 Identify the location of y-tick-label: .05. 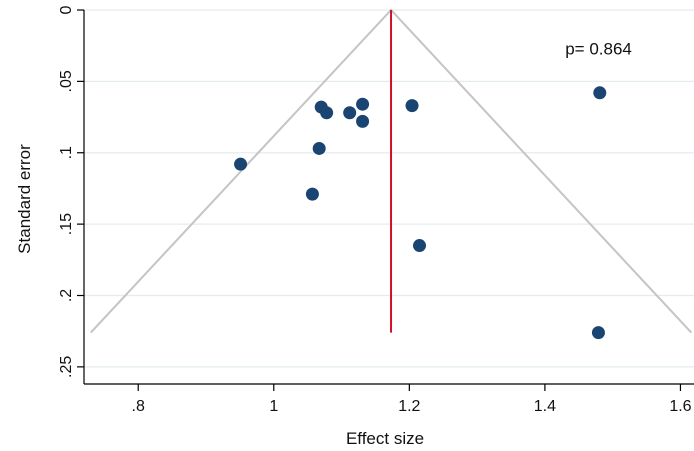
(66, 81).